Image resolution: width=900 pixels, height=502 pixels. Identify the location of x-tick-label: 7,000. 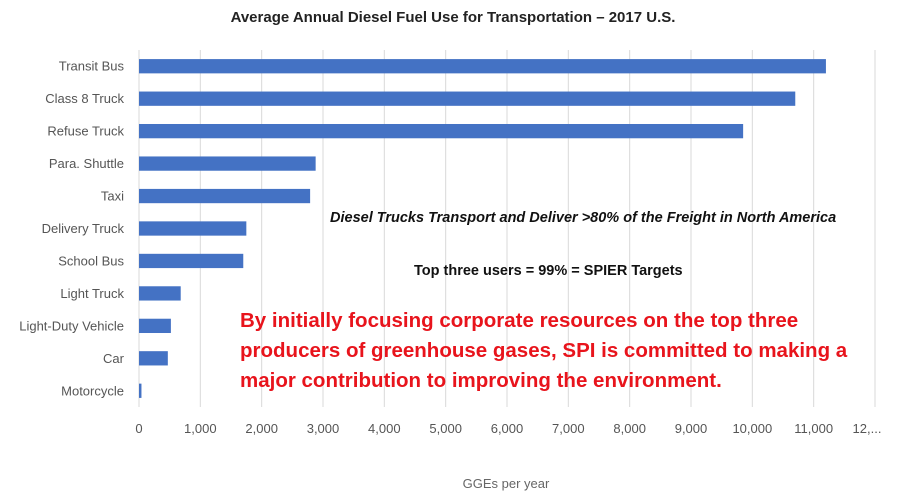
(568, 428).